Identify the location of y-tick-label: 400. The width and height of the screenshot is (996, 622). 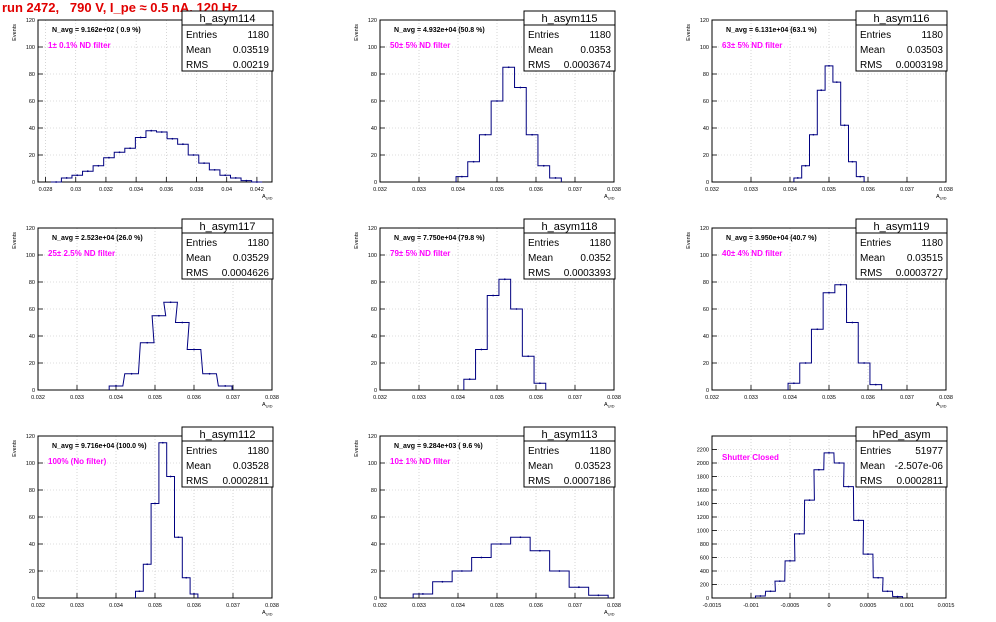
(704, 572).